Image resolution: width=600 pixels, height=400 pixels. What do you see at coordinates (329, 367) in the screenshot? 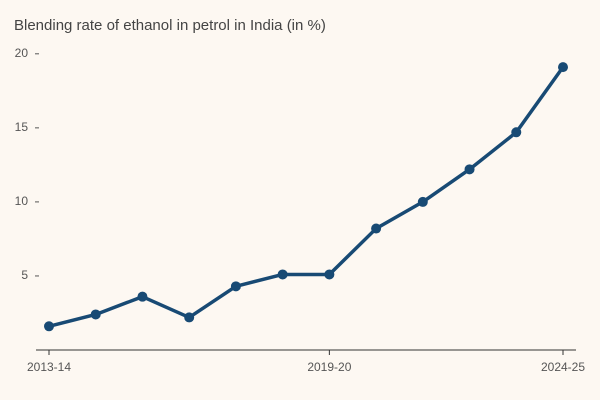
I see `x-tick-label: 2019-20` at bounding box center [329, 367].